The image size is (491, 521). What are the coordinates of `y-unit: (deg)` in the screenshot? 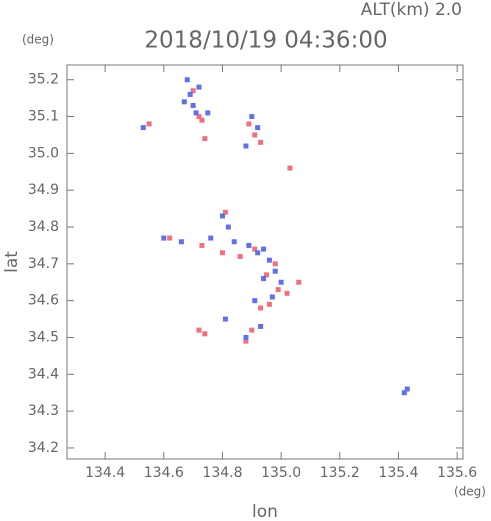 It's located at (38, 40).